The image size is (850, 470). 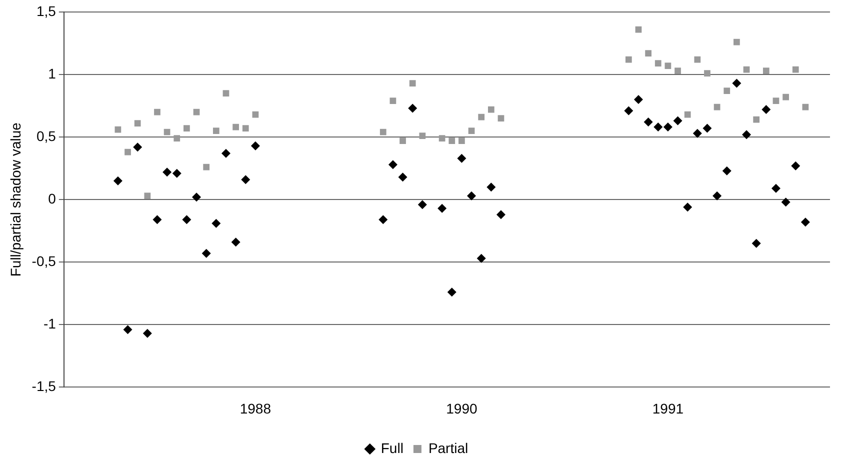 What do you see at coordinates (256, 408) in the screenshot?
I see `x-tick-label: 1988` at bounding box center [256, 408].